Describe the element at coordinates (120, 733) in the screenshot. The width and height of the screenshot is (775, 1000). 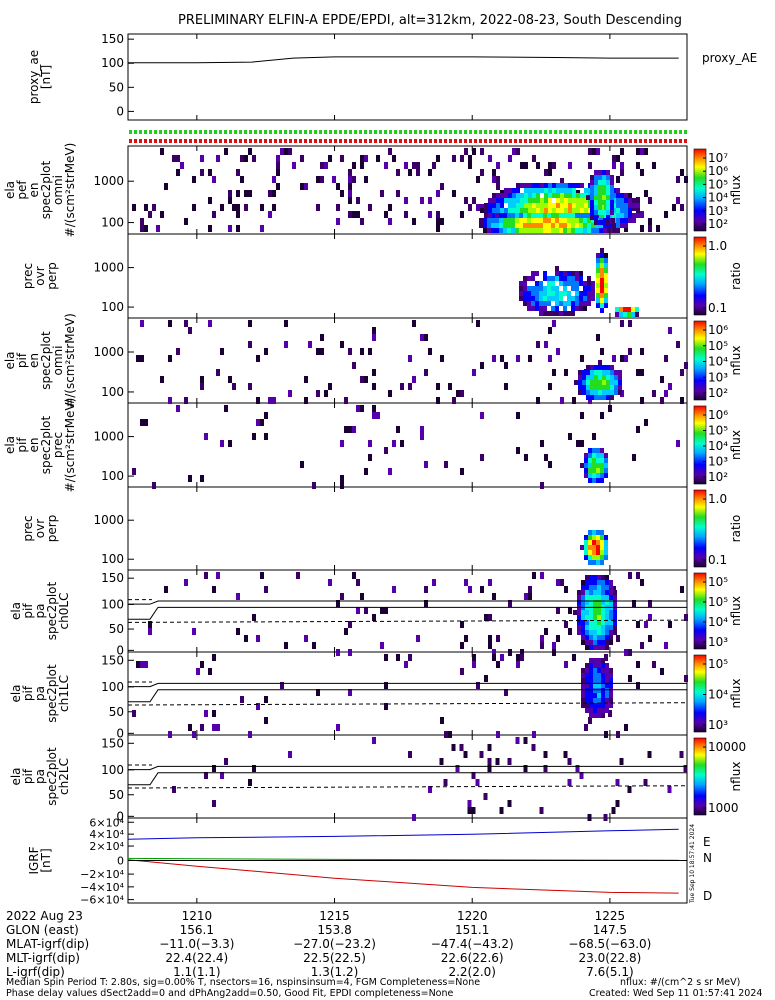
I see `y-tick-label: 0` at that location.